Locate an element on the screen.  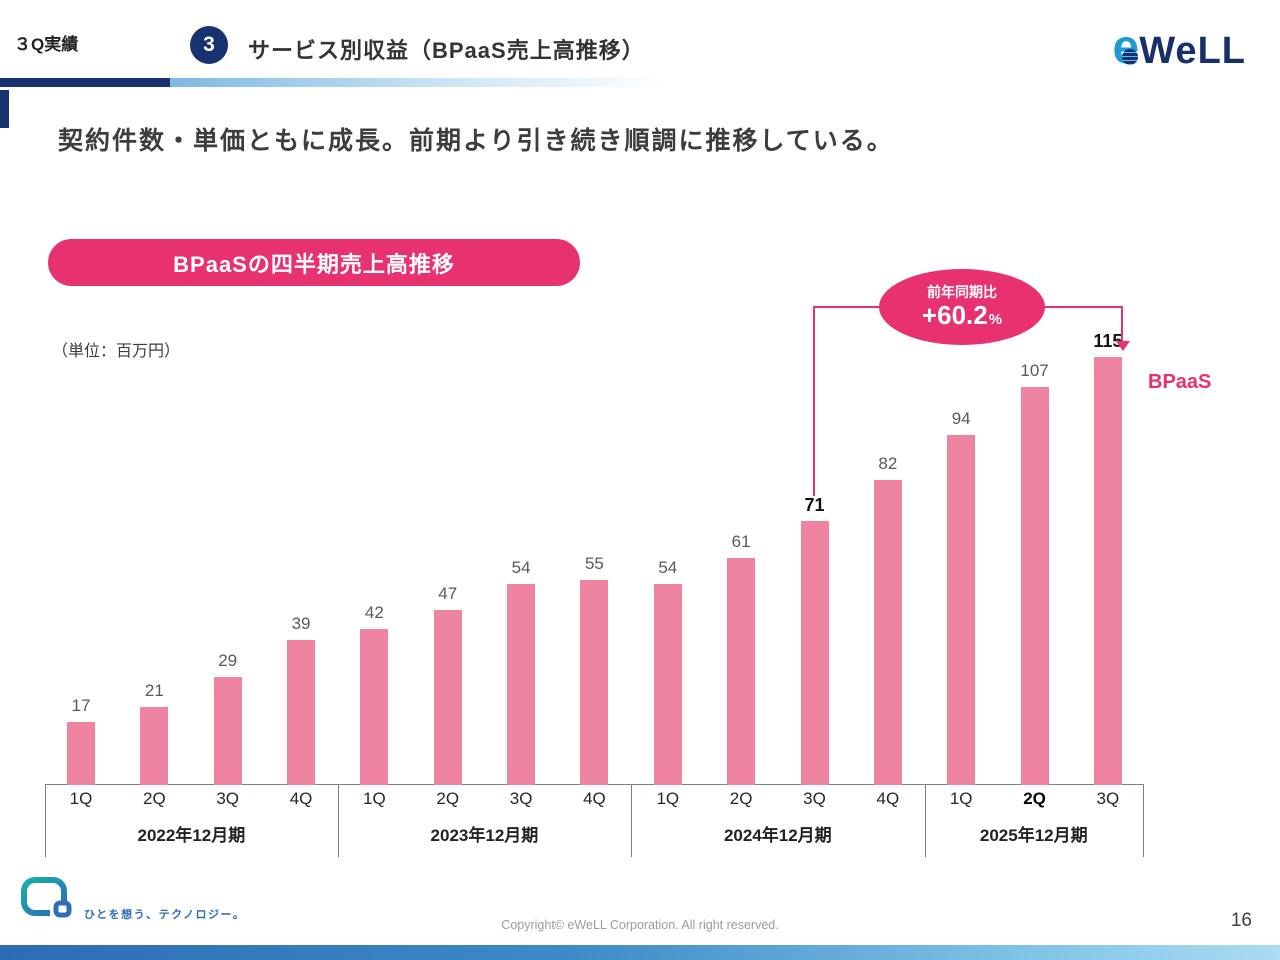
header-underline-gradient is located at coordinates (417, 82).